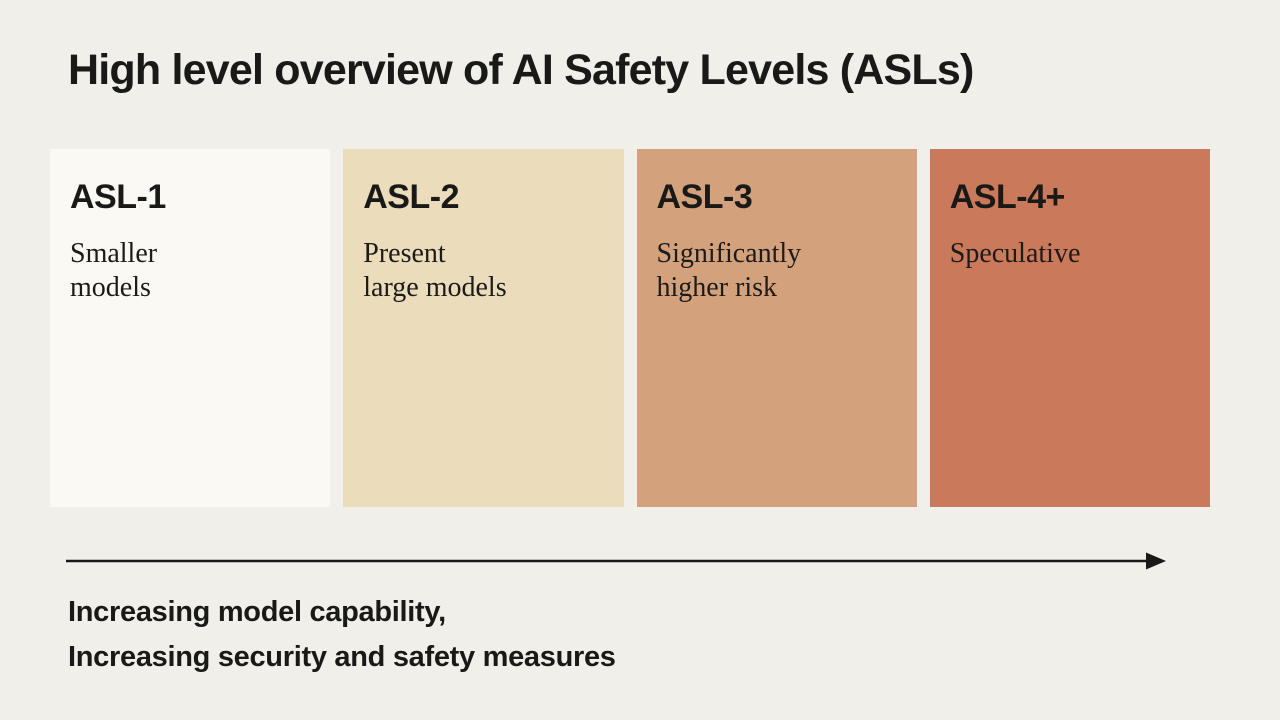 Image resolution: width=1280 pixels, height=720 pixels. What do you see at coordinates (118, 197) in the screenshot?
I see `card-asl-1-title: ASL-1` at bounding box center [118, 197].